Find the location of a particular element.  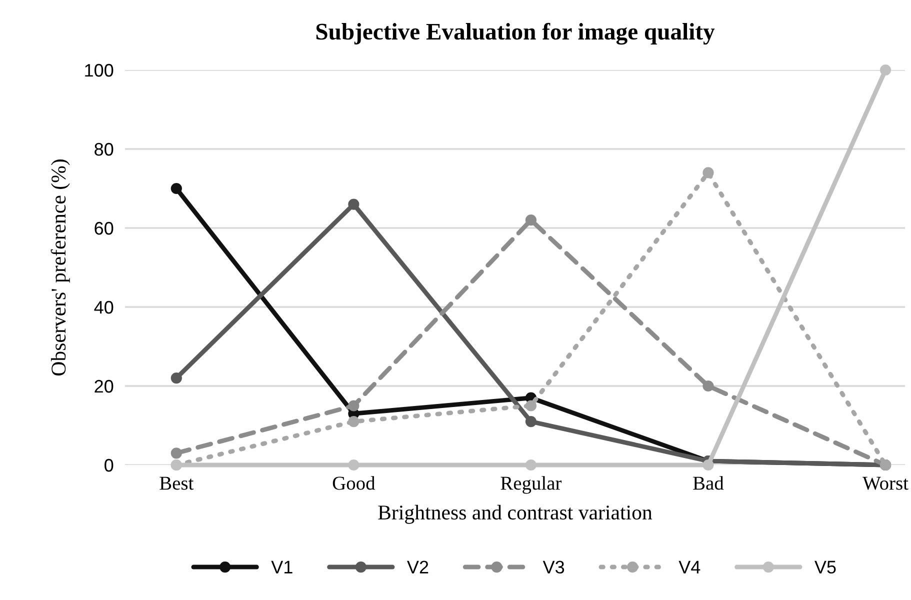

chart-title: Subjective Evaluation for image quality is located at coordinates (515, 33).